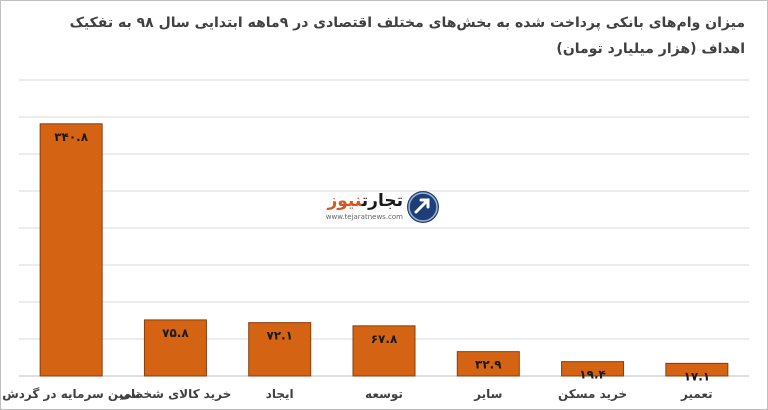 The height and width of the screenshot is (410, 768). What do you see at coordinates (71, 137) in the screenshot?
I see `data-label: ۳۴۰.۸` at bounding box center [71, 137].